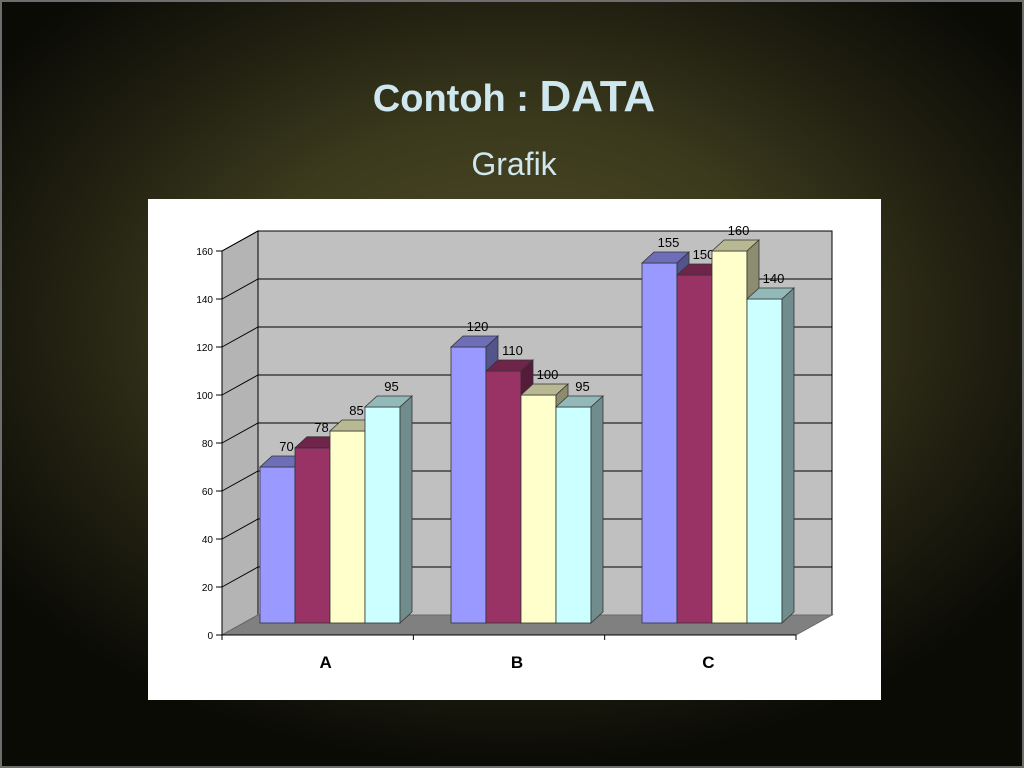 The width and height of the screenshot is (1024, 768). I want to click on y-tick-label: 120, so click(204, 348).